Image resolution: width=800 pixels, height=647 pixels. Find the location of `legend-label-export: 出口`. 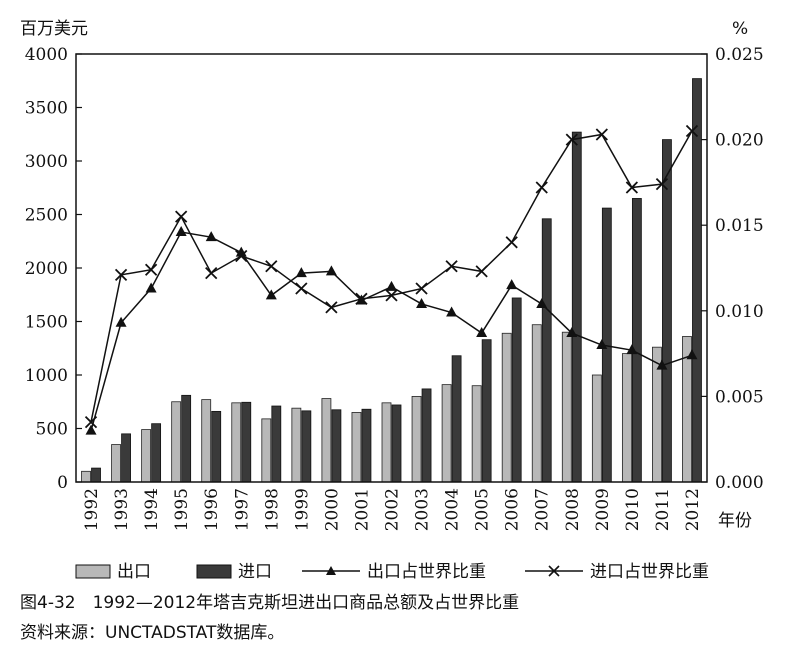

legend-label-export: 出口 is located at coordinates (134, 572).